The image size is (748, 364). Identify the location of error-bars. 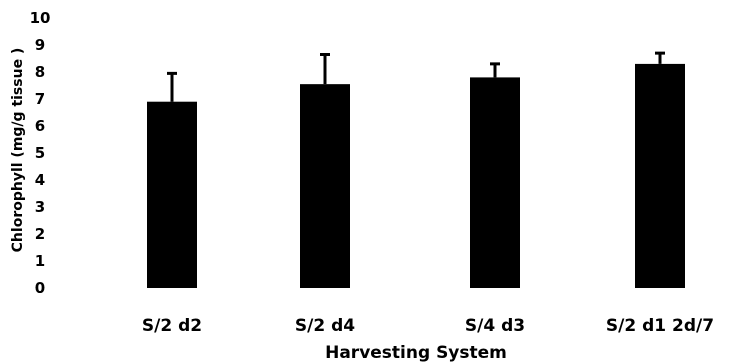
(416, 76).